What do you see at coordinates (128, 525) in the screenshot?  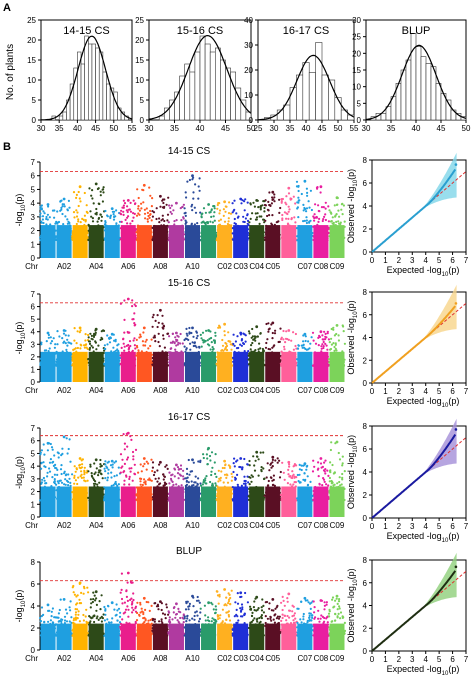 I see `chromosome-label: A06` at bounding box center [128, 525].